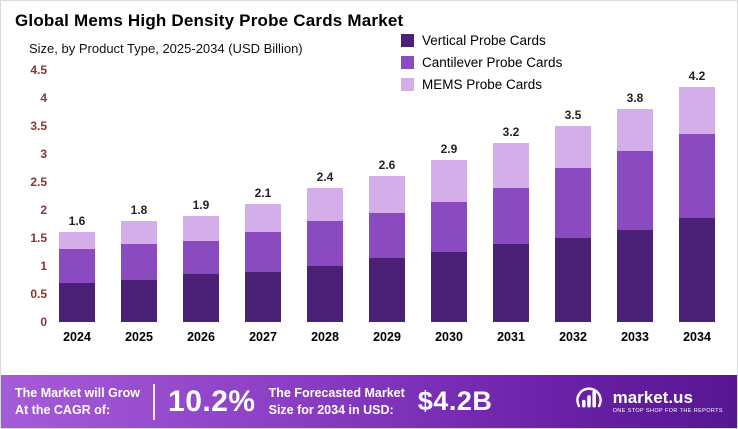 Image resolution: width=738 pixels, height=429 pixels. I want to click on bar-total-label: 1.9, so click(201, 204).